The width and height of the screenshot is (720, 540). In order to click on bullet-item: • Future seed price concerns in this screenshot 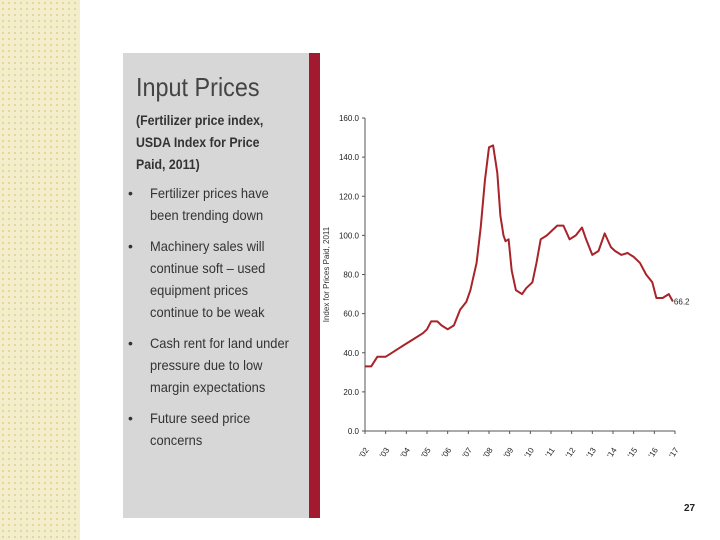, I will do `click(217, 429)`.